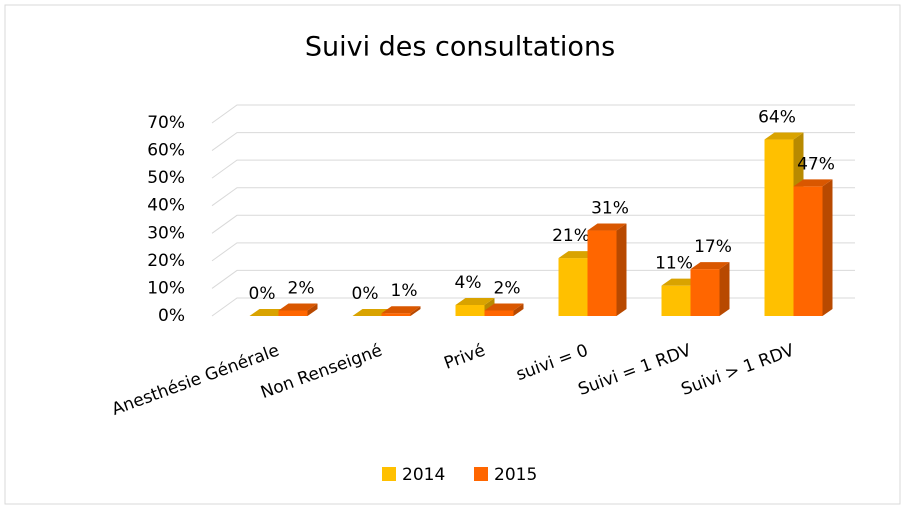 The image size is (906, 510). What do you see at coordinates (166, 151) in the screenshot?
I see `y-tick-label: 60%` at bounding box center [166, 151].